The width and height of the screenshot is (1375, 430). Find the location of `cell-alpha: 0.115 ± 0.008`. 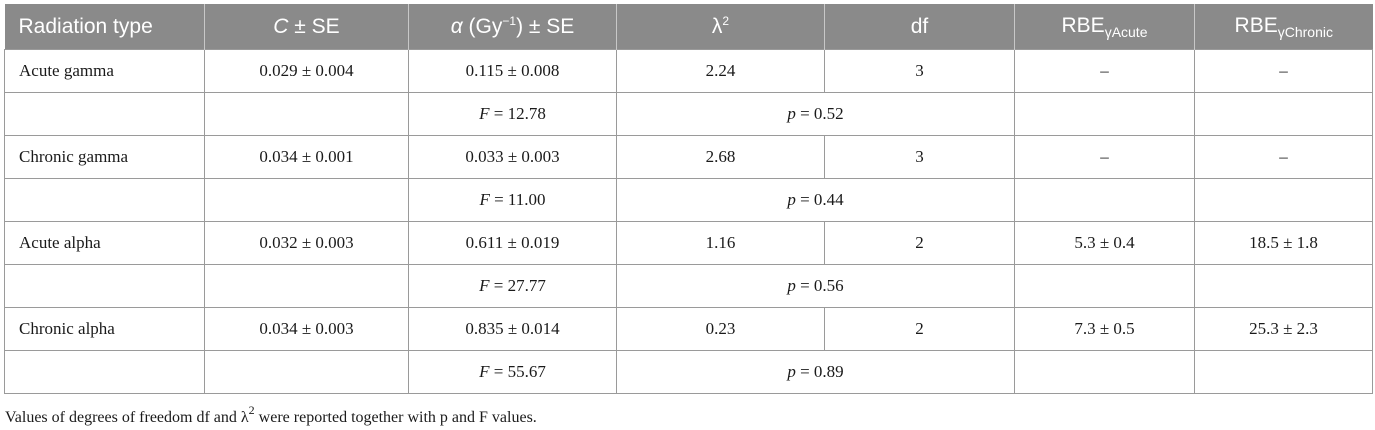

cell-alpha: 0.115 ± 0.008 is located at coordinates (512, 71).